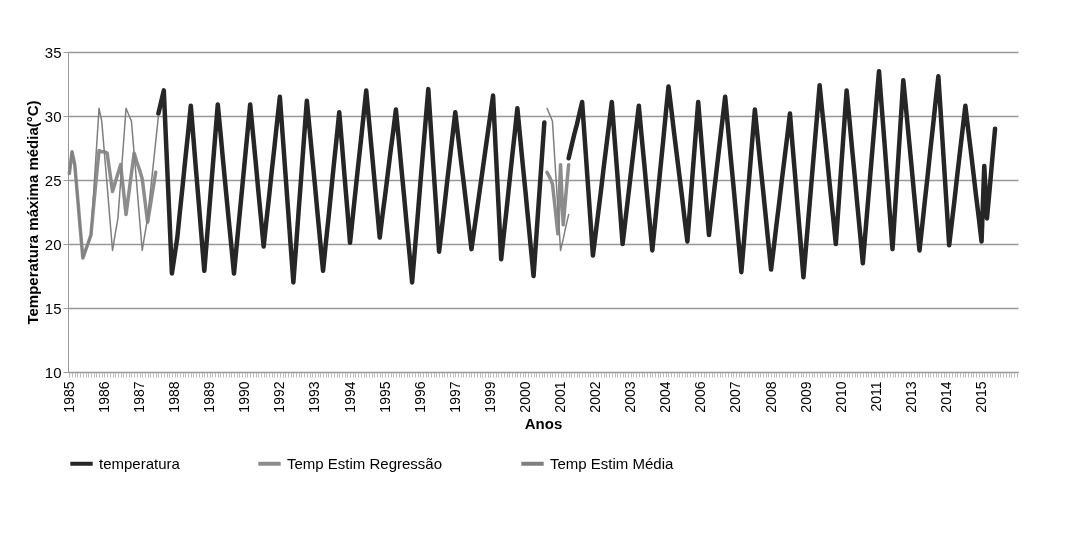 The image size is (1086, 538). What do you see at coordinates (244, 397) in the screenshot?
I see `x-tick-label: 1990` at bounding box center [244, 397].